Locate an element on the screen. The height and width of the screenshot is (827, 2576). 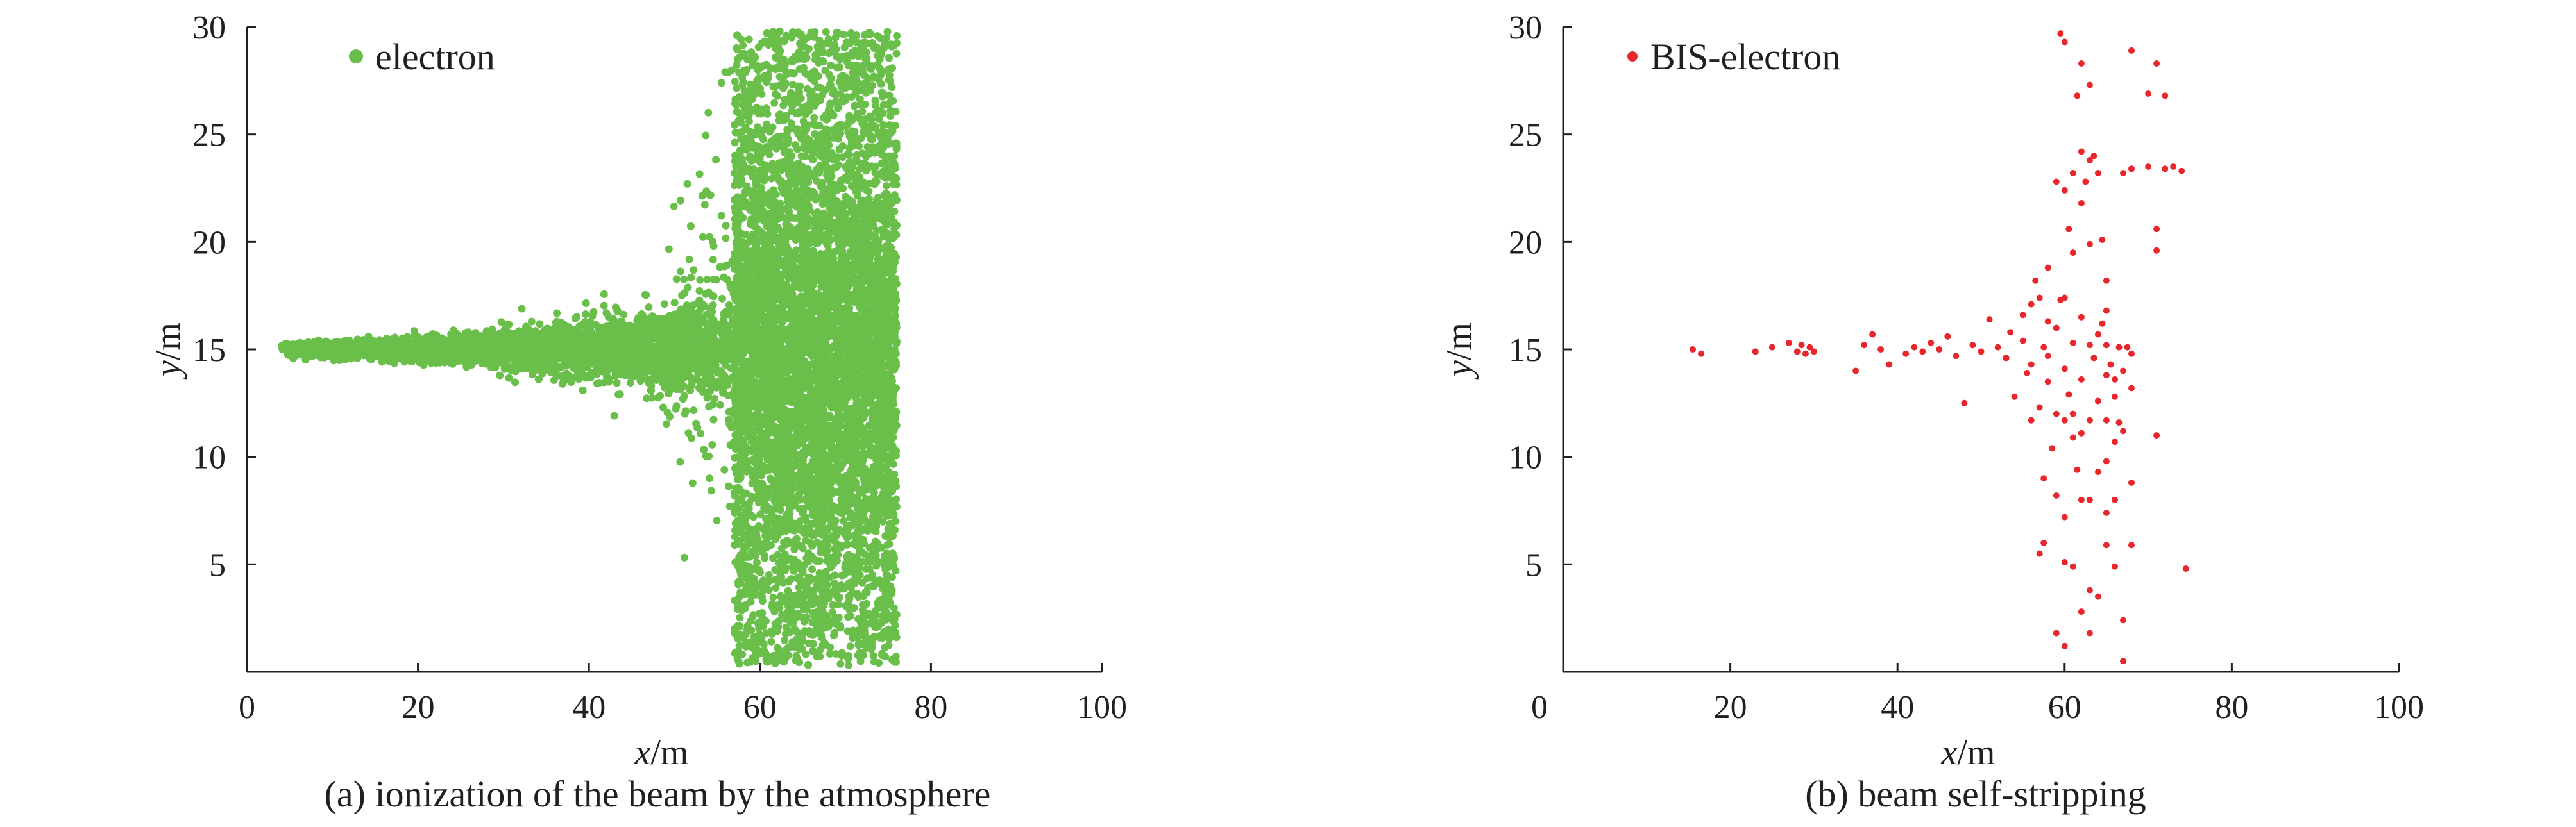
x-axis-title: x/m is located at coordinates (661, 753).